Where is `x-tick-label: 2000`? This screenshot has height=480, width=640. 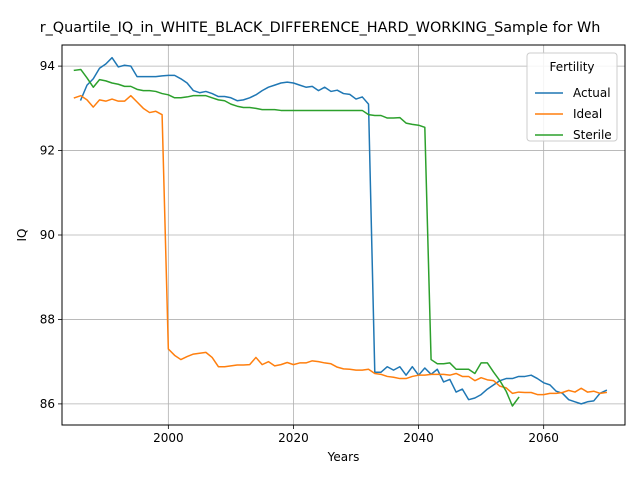
x-tick-label: 2000 is located at coordinates (168, 438).